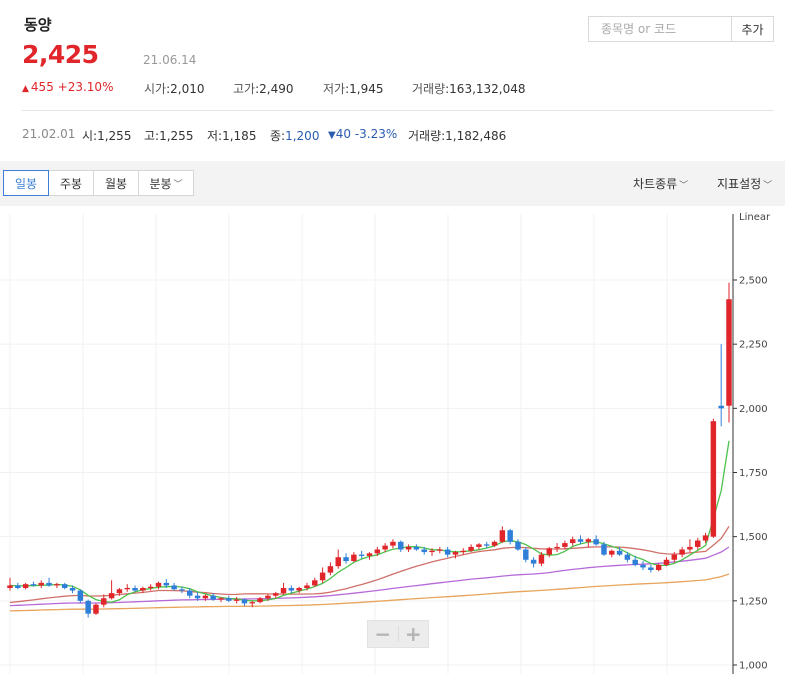  Describe the element at coordinates (71, 183) in the screenshot. I see `tab-weekly: 주봉` at that location.